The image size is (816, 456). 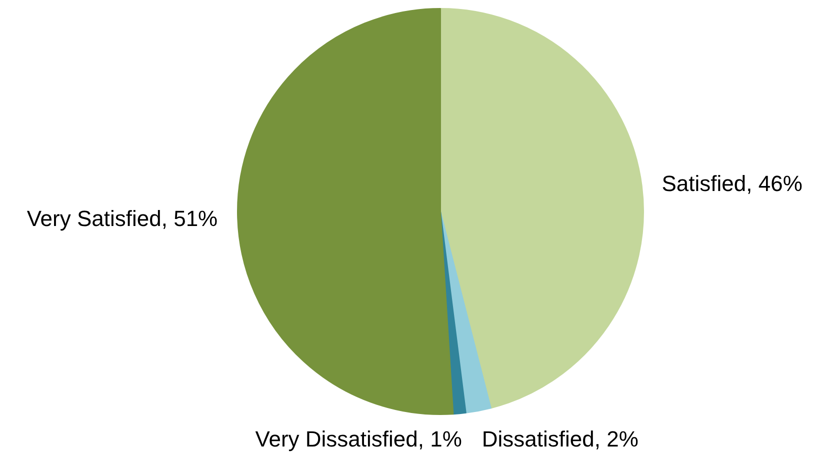 I want to click on slice-label: Very Dissatisfied, 1%, so click(x=358, y=439).